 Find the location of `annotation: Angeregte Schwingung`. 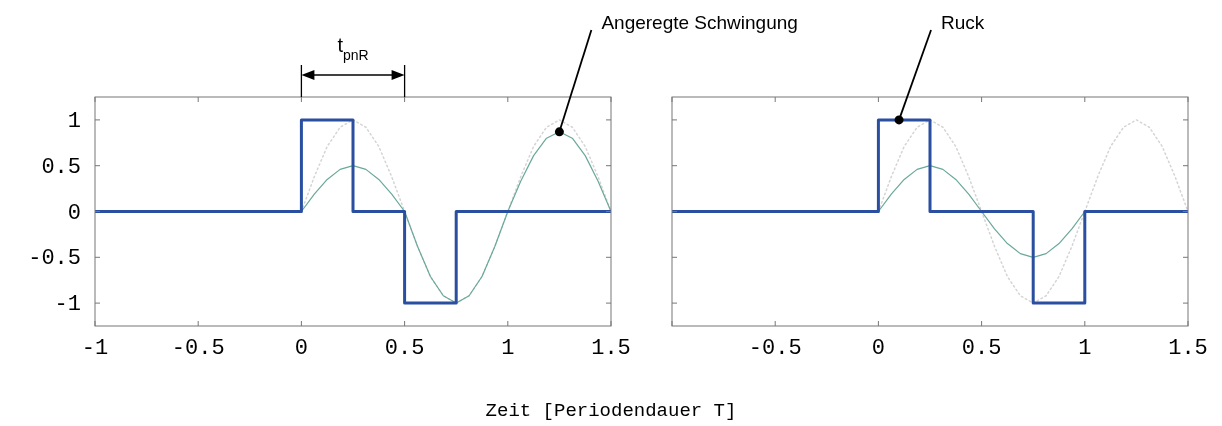

annotation: Angeregte Schwingung is located at coordinates (699, 22).